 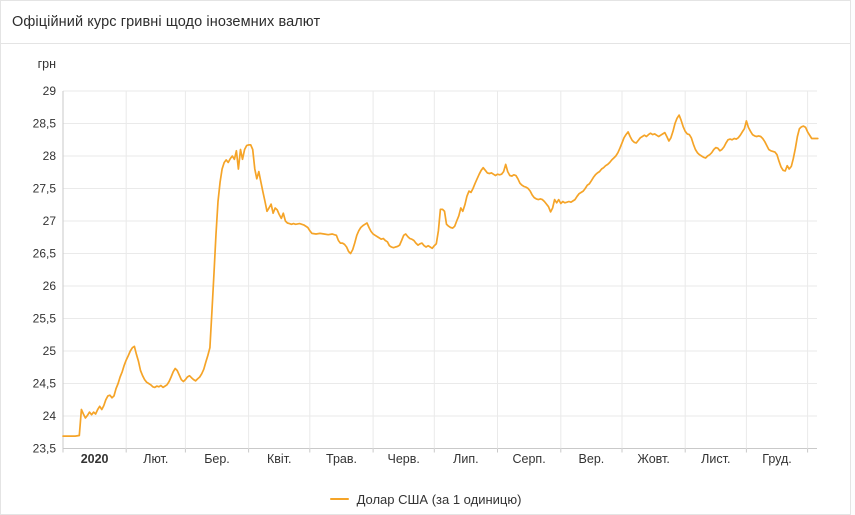 What do you see at coordinates (339, 499) in the screenshot?
I see `line-dash-icon` at bounding box center [339, 499].